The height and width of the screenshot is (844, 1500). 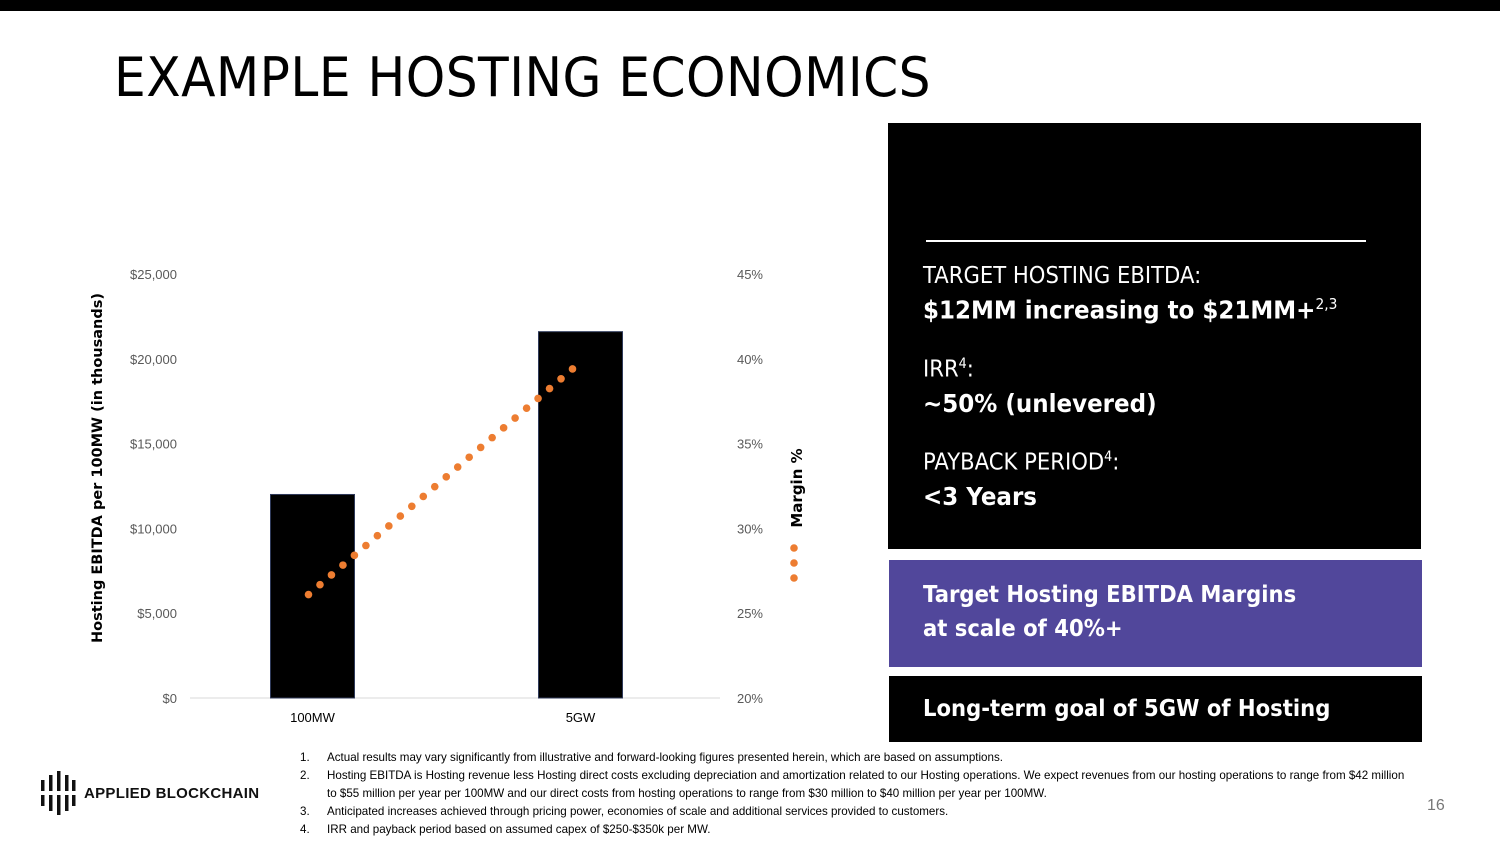 I want to click on page-title: EXAMPLE HOSTING ECONOMICS, so click(x=523, y=77).